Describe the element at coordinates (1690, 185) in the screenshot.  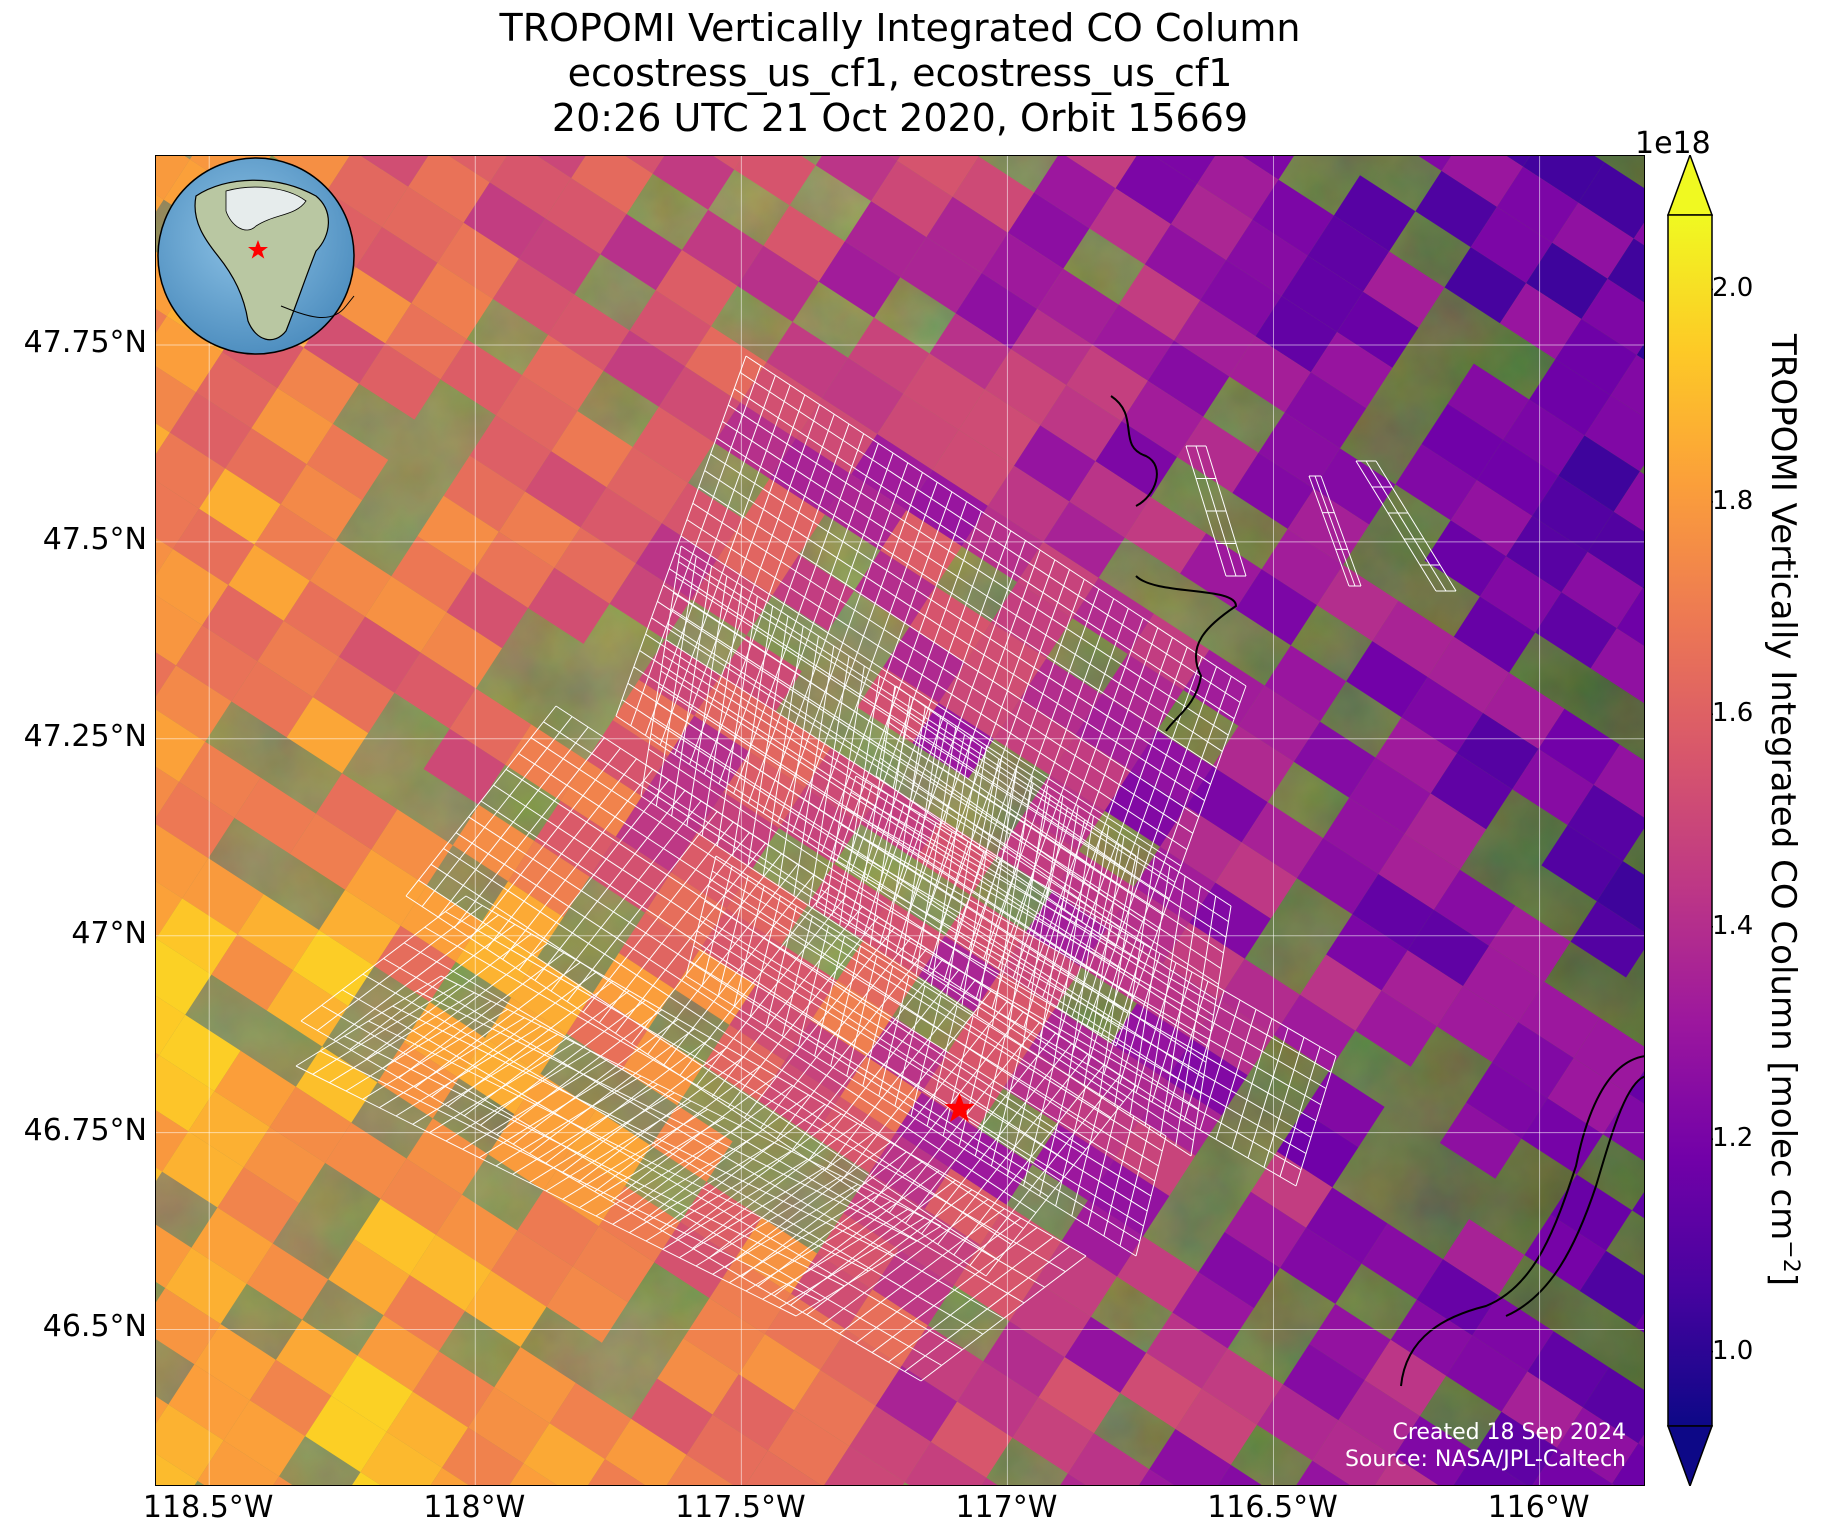
I see `colorbar-extend-max` at that location.